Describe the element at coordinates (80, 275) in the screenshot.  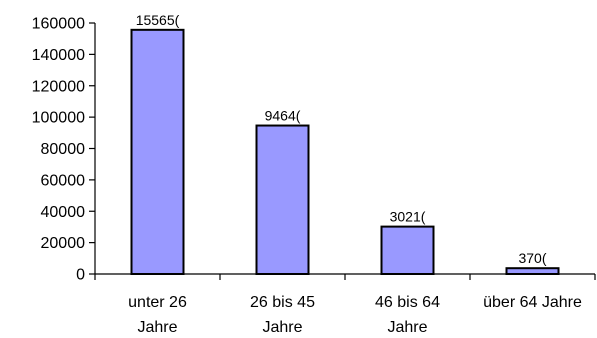
I see `y-tick-label: 0` at that location.